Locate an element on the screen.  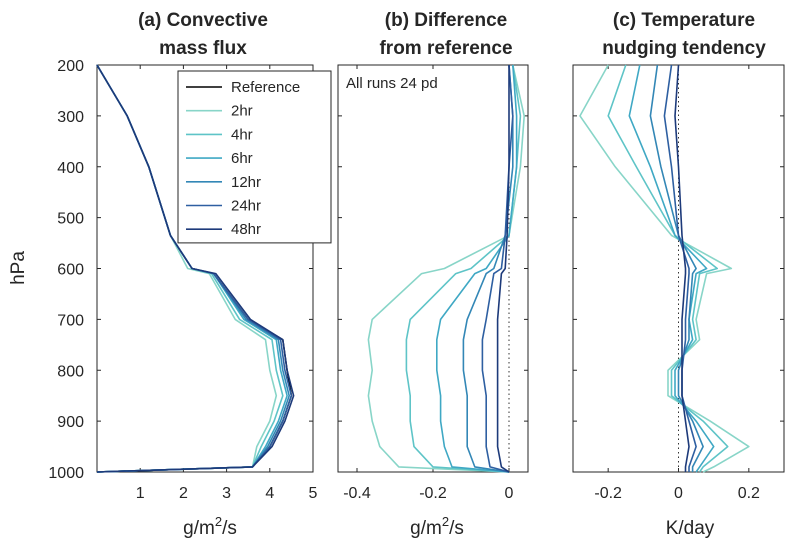
legend-entry: 12hr is located at coordinates (246, 182).